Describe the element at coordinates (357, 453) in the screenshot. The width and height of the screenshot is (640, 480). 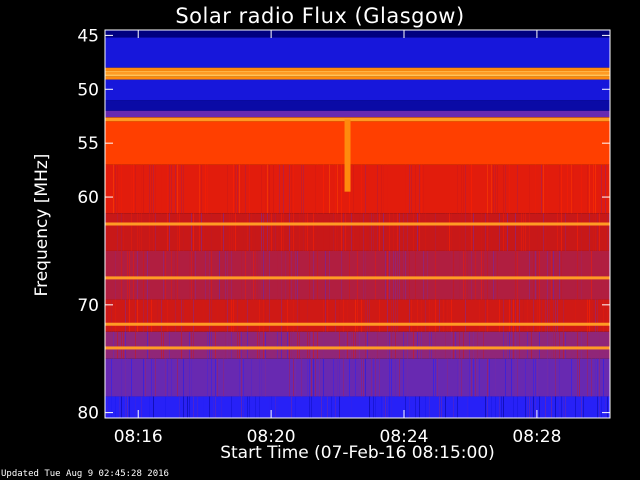
I see `x-axis-label: Start Time (07-Feb-16 08:15:00)` at that location.